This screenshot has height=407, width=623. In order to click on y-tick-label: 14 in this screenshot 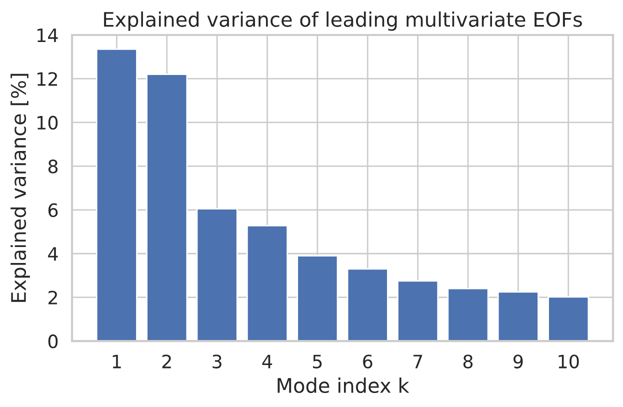, I will do `click(48, 35)`.